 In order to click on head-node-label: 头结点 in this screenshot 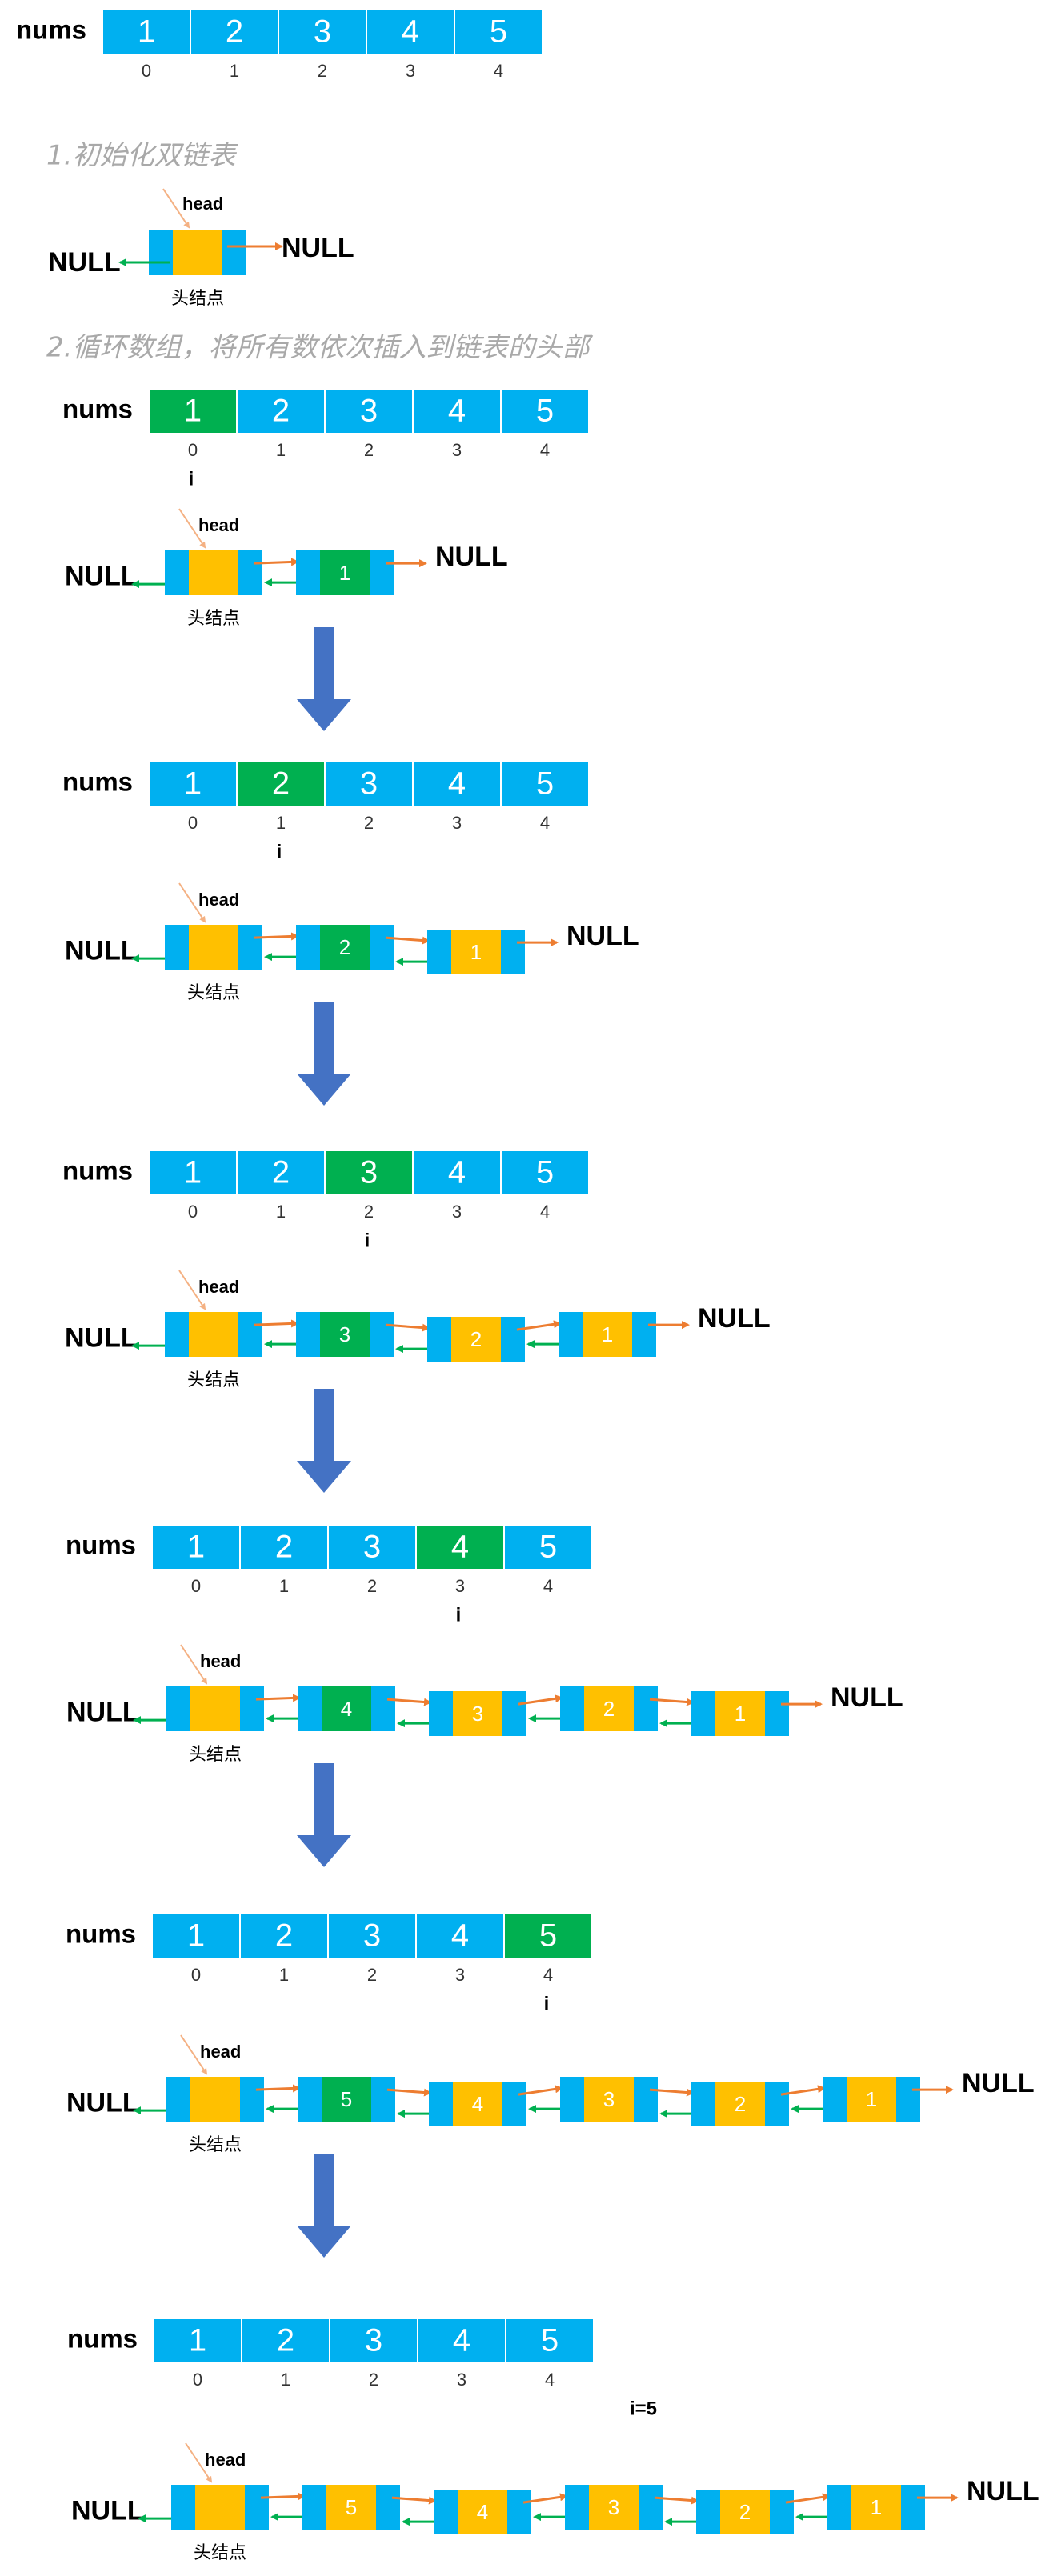, I will do `click(215, 1755)`.